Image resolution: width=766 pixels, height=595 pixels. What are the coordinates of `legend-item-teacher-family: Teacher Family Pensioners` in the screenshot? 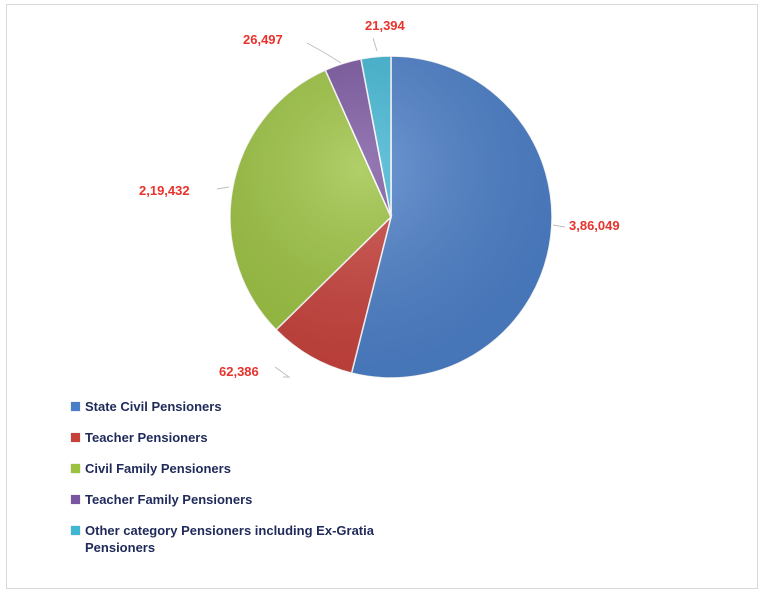 It's located at (301, 499).